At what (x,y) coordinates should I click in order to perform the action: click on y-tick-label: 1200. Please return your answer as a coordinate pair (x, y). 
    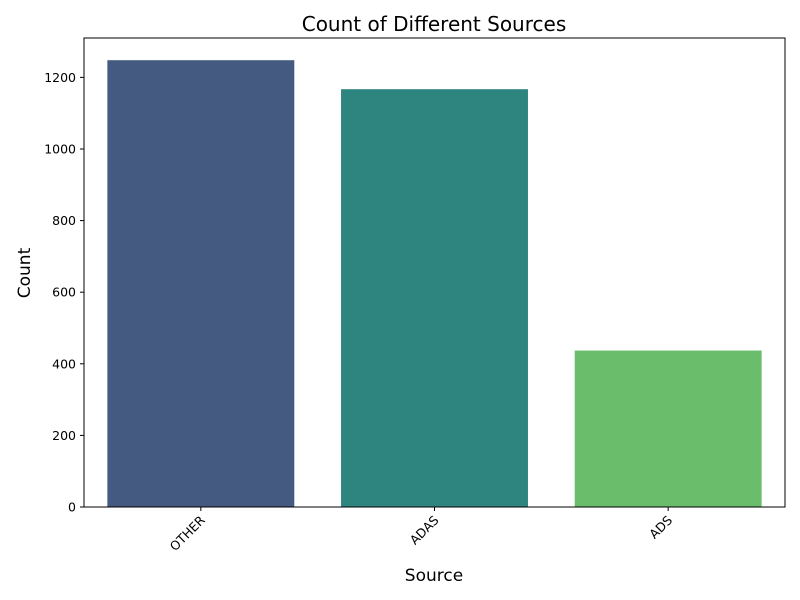
    Looking at the image, I should click on (60, 77).